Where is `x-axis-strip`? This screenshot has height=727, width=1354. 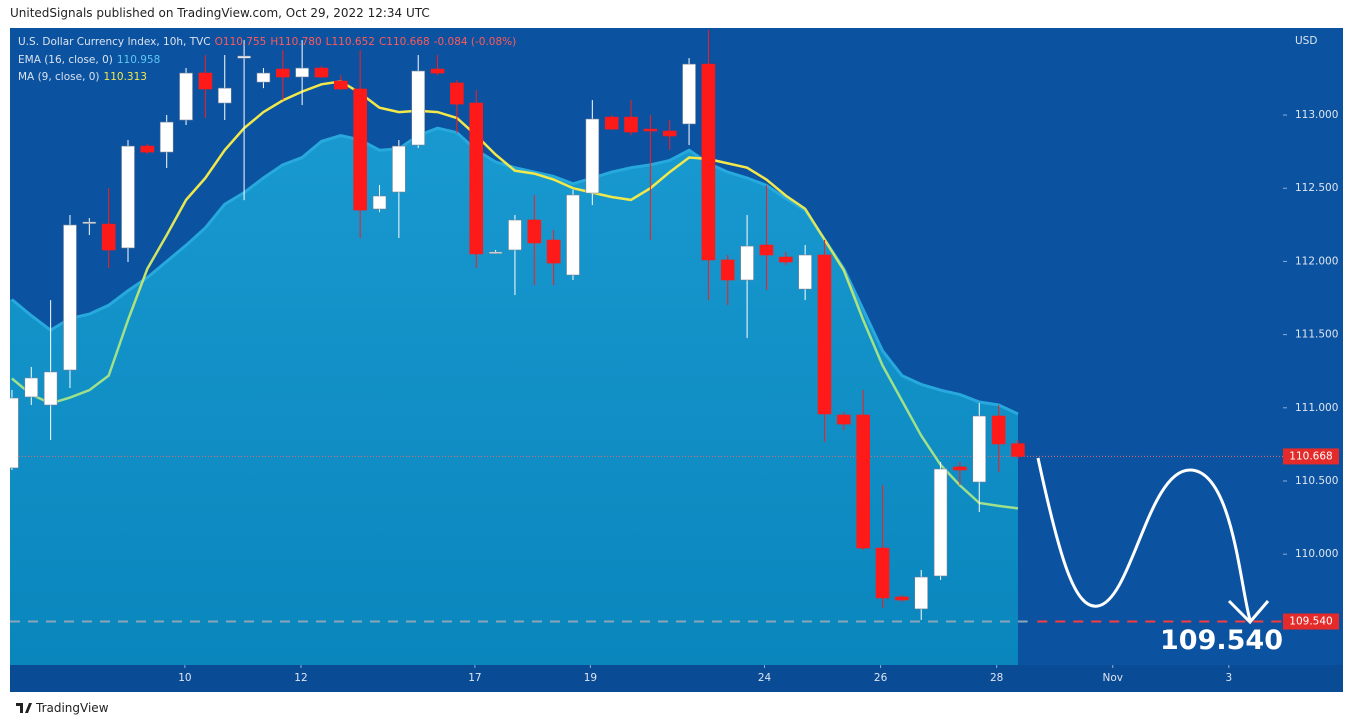 x-axis-strip is located at coordinates (676, 678).